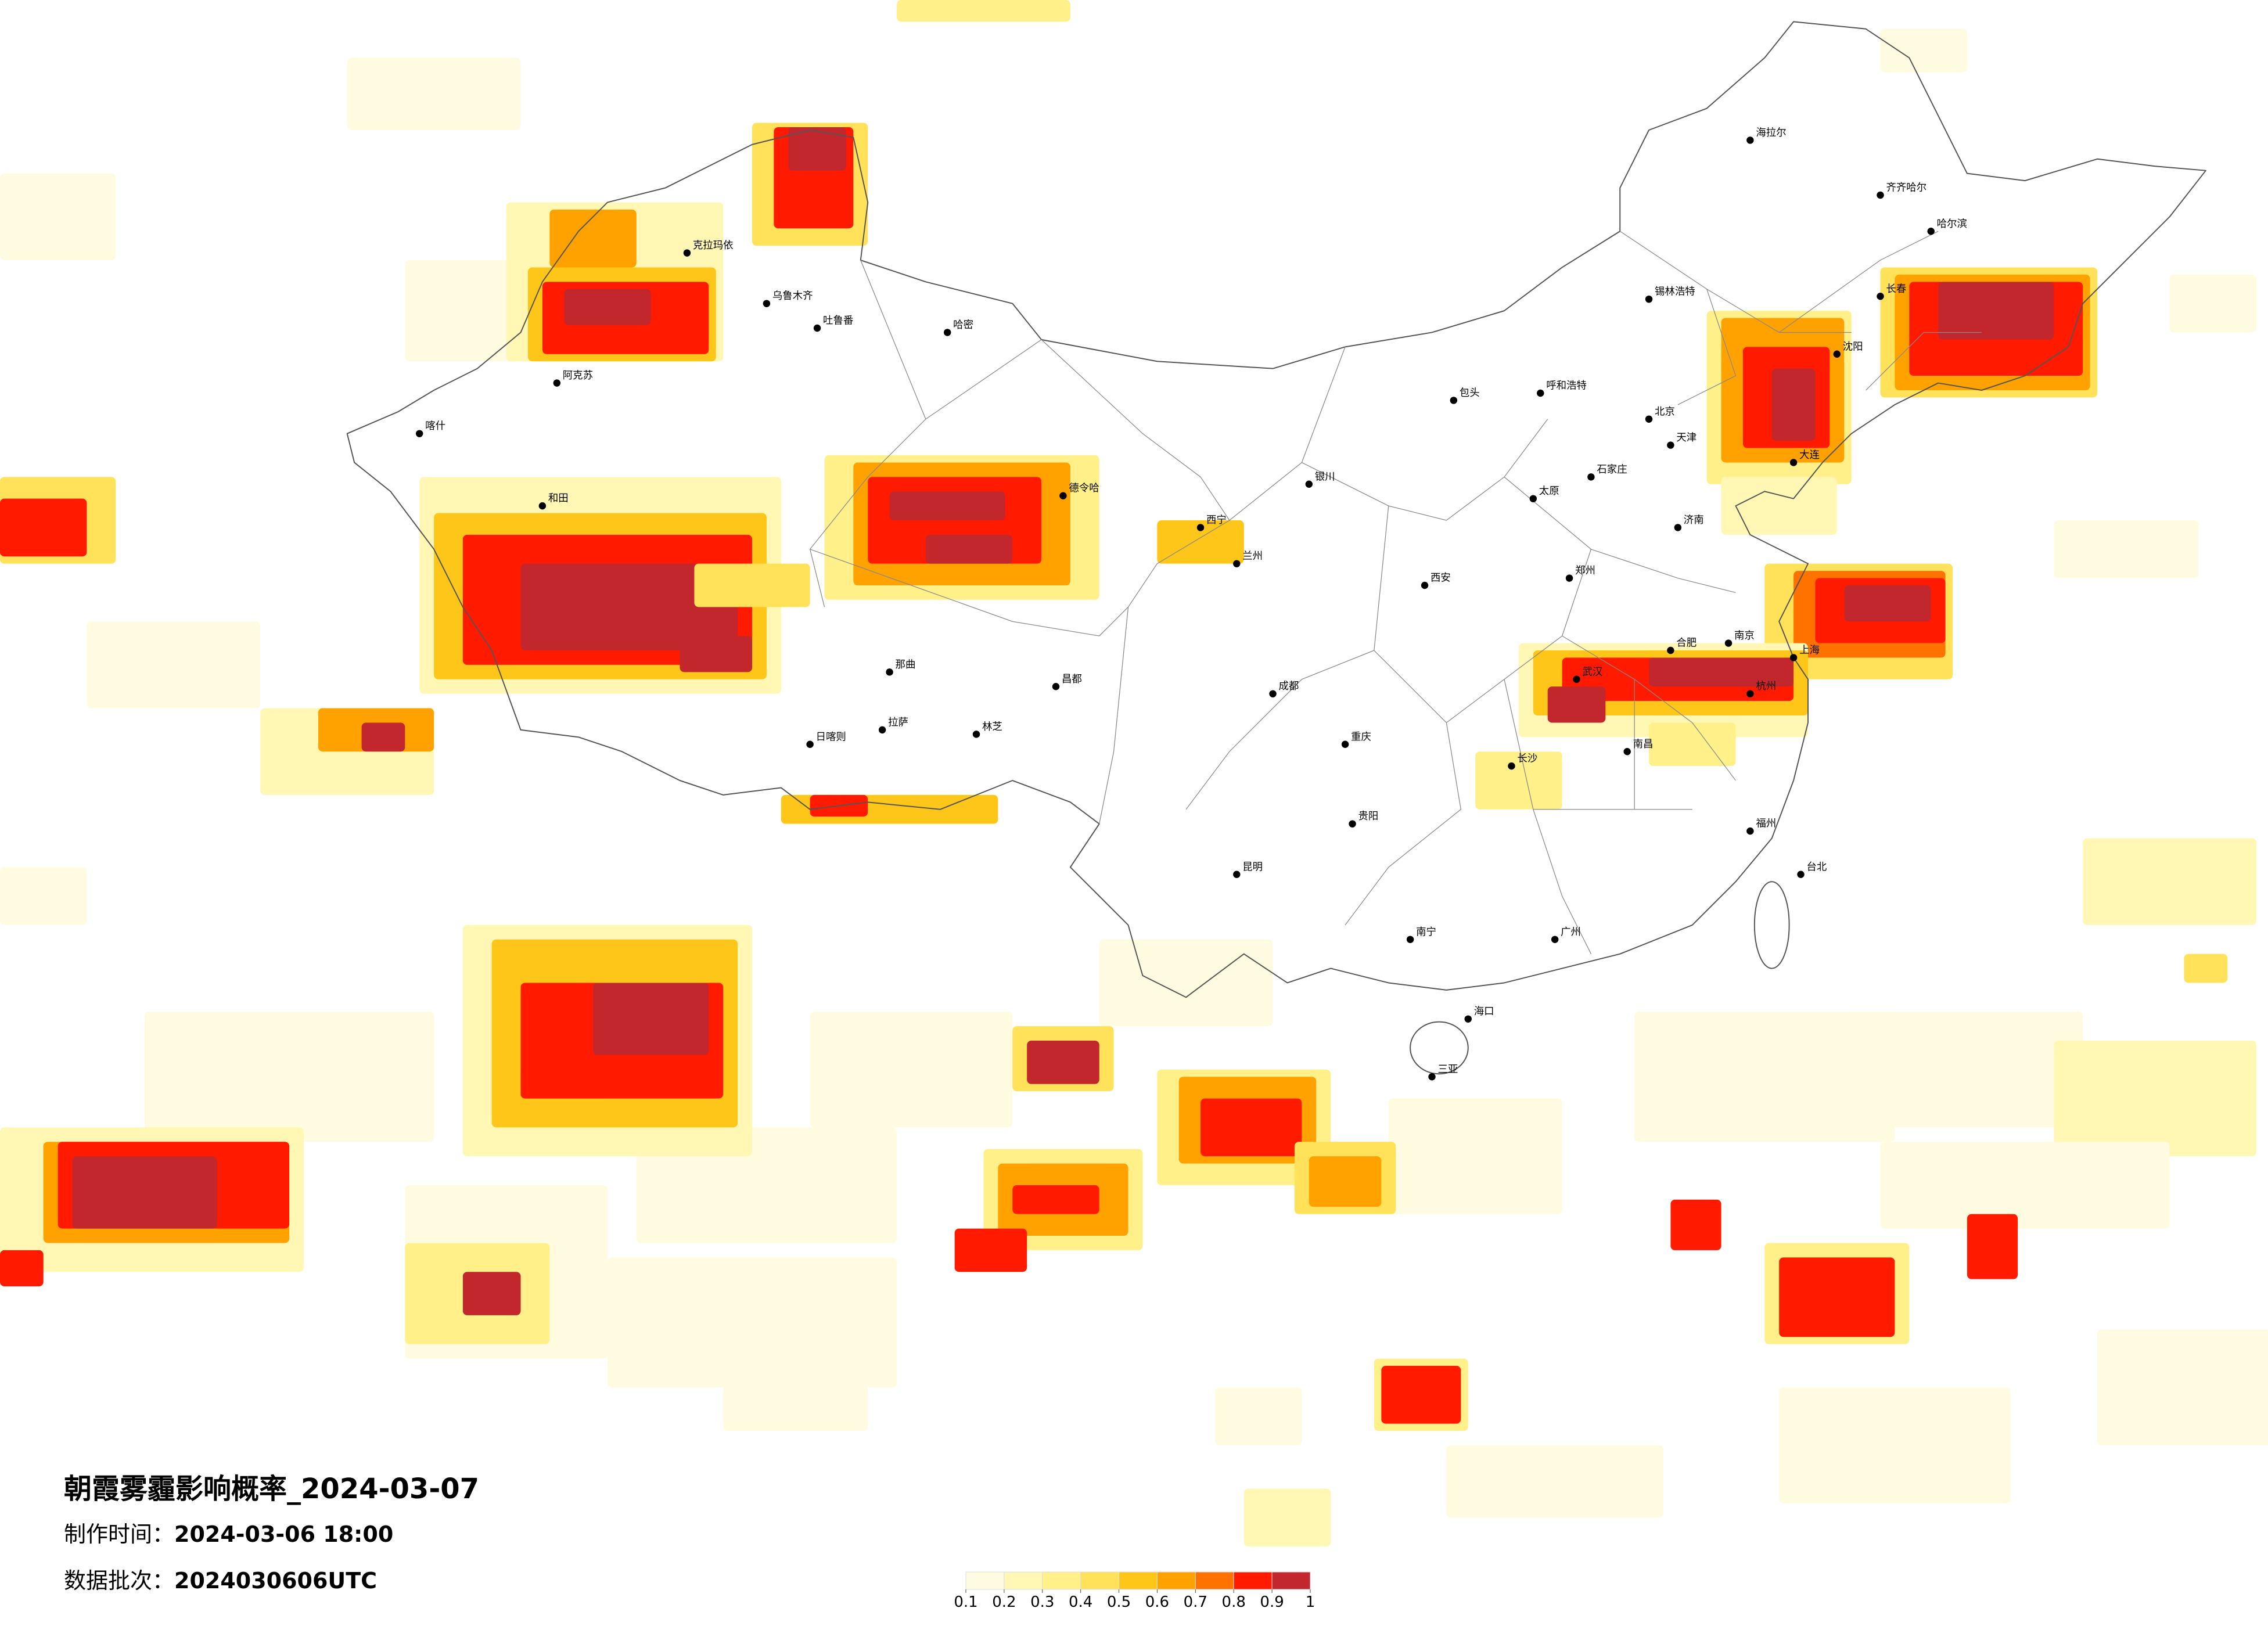 This screenshot has height=1626, width=2268. I want to click on city-label: 包头, so click(1470, 393).